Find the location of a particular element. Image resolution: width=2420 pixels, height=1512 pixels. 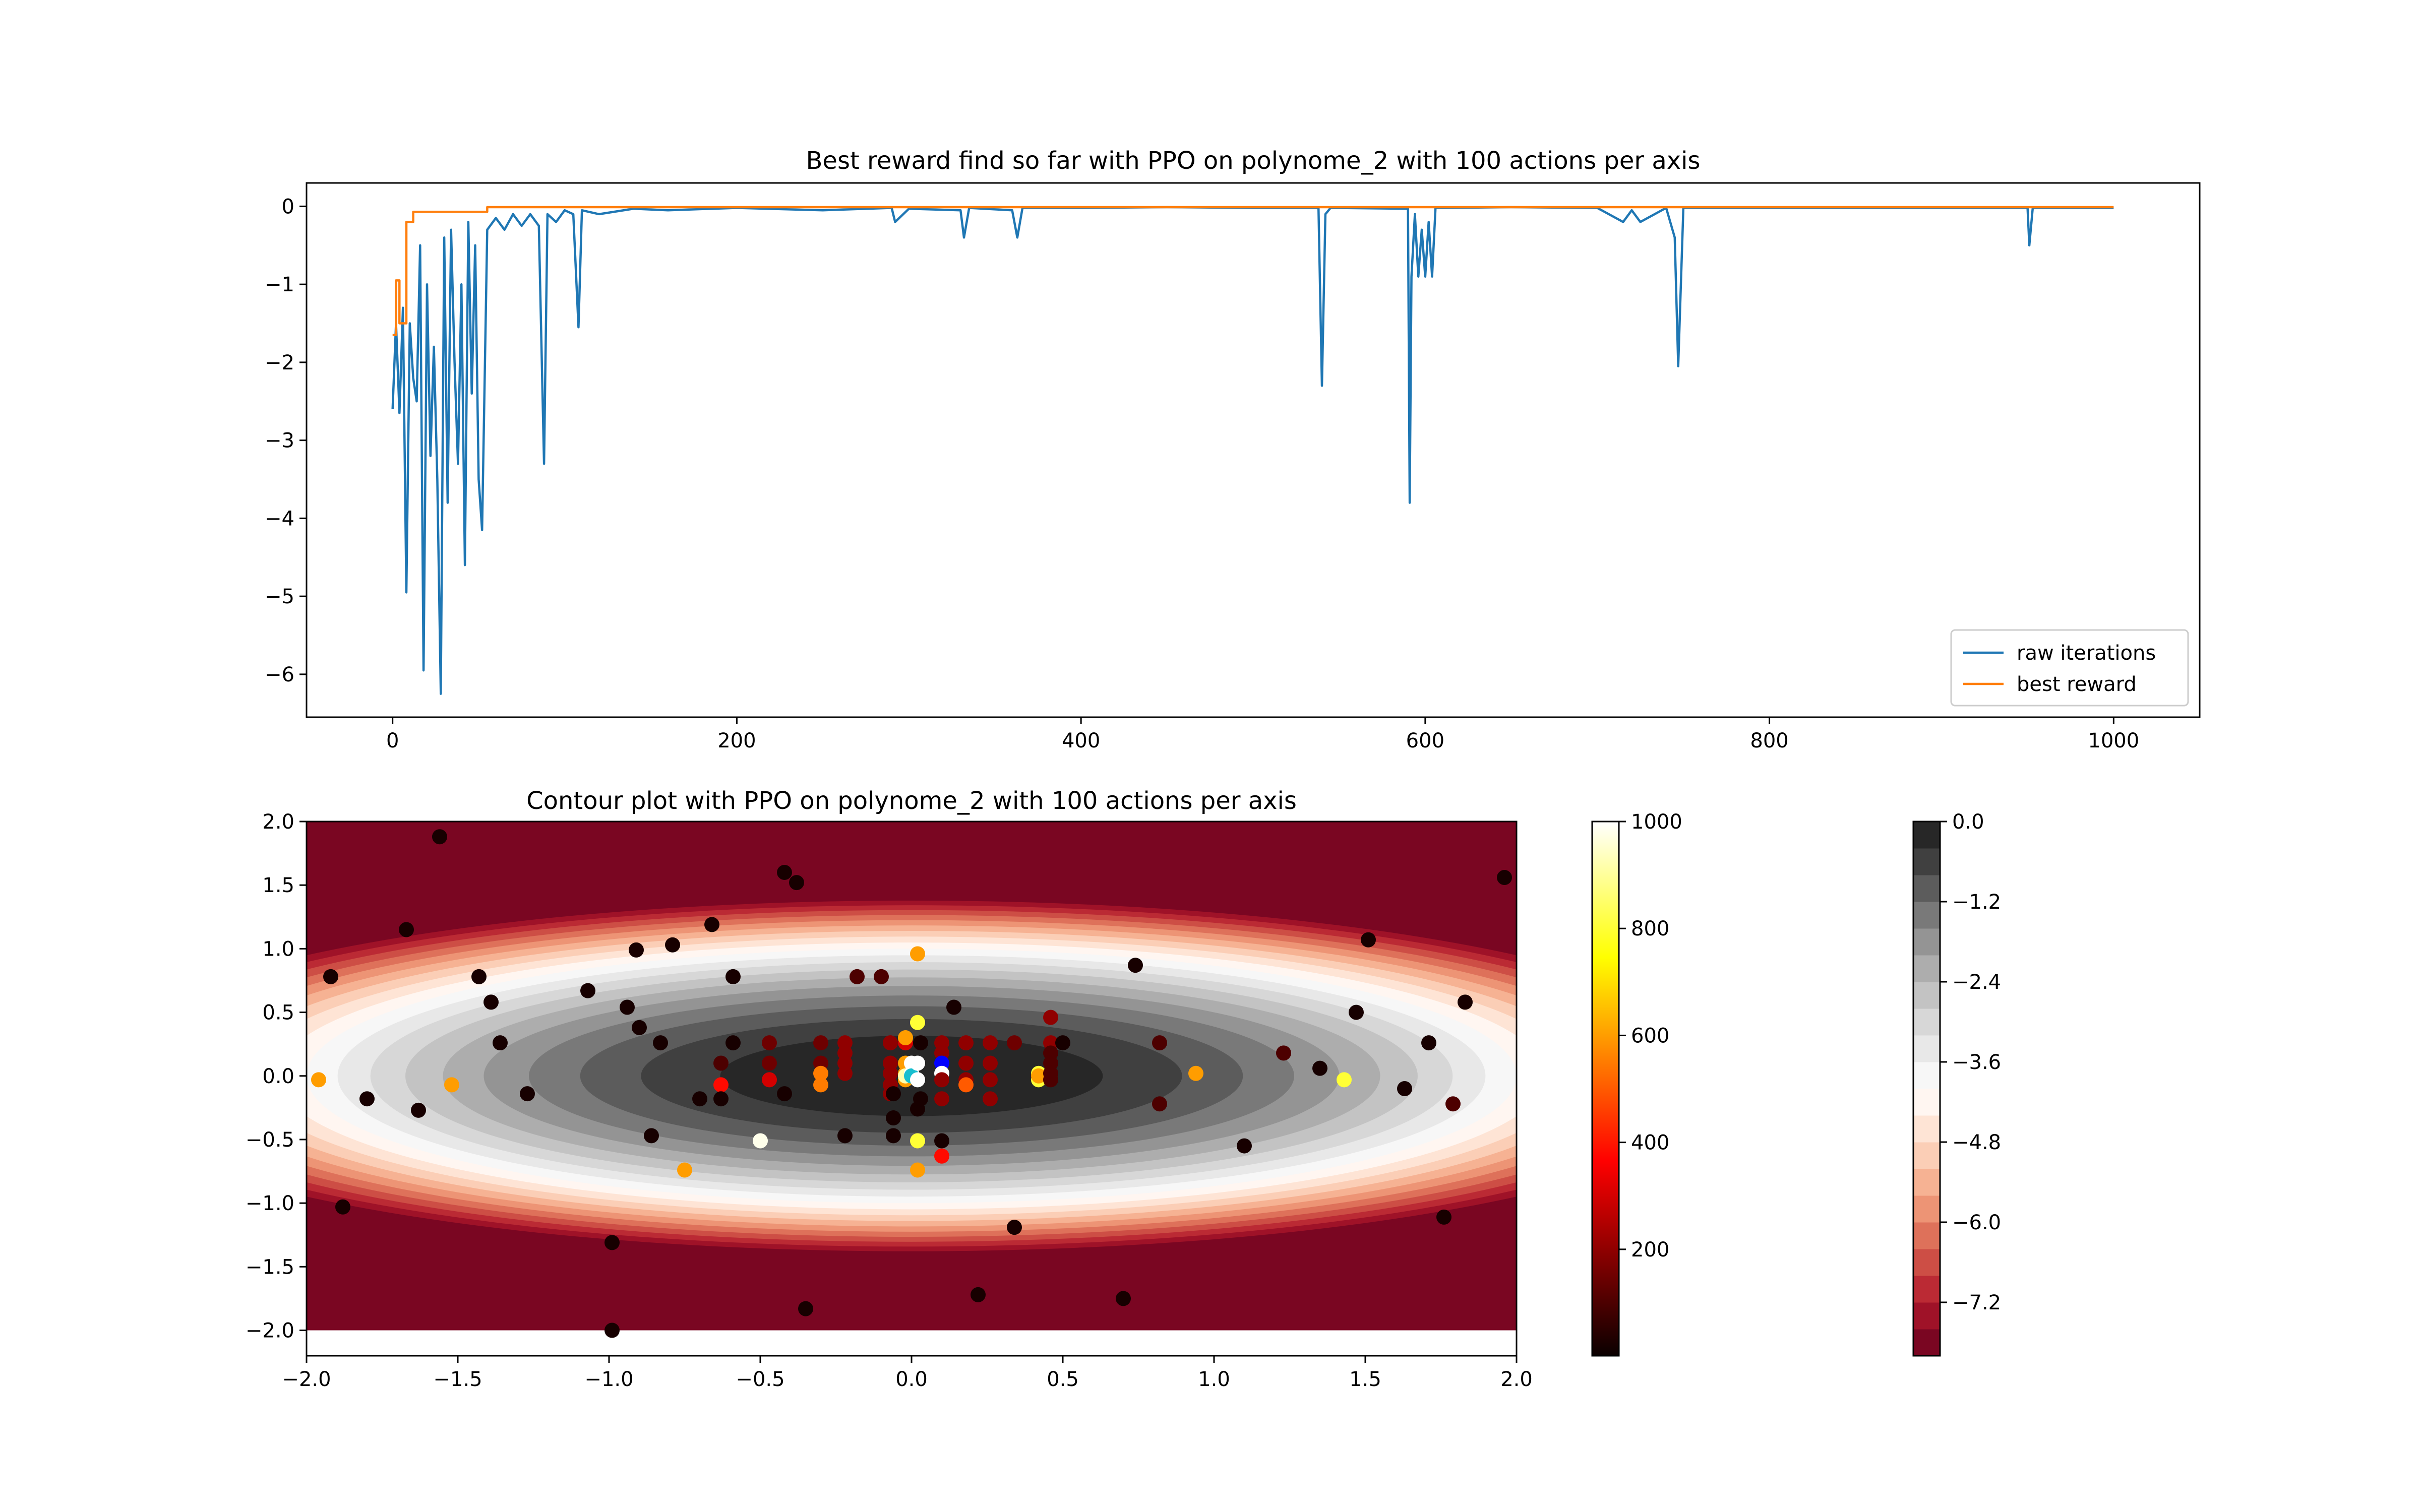

legend-label: raw iterations is located at coordinates (2086, 653).